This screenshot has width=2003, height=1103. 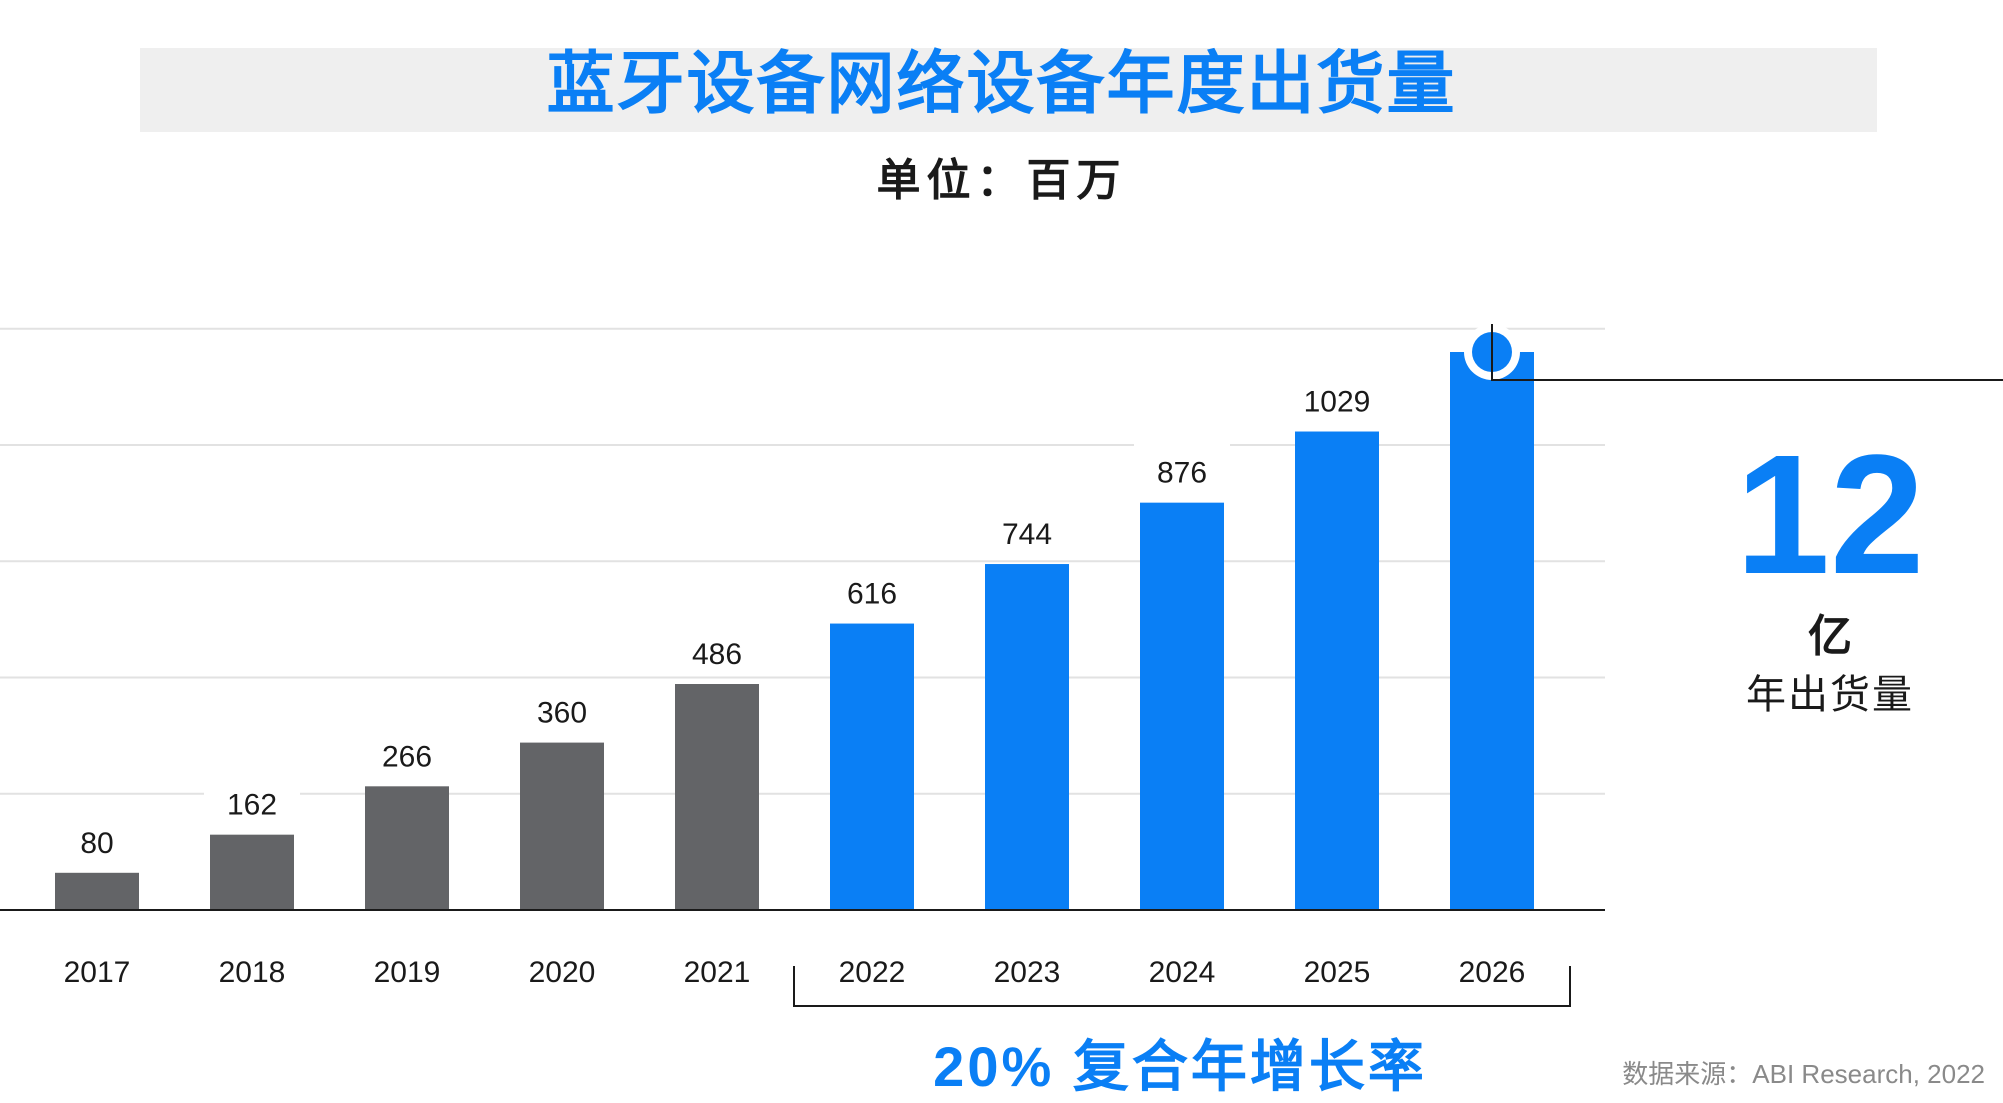 I want to click on data-label: 80, so click(x=96, y=843).